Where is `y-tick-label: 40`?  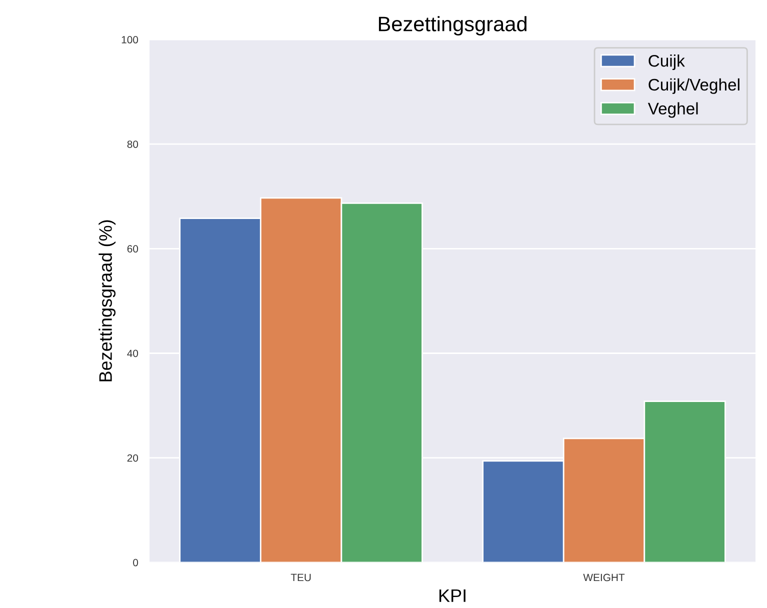
y-tick-label: 40 is located at coordinates (132, 354).